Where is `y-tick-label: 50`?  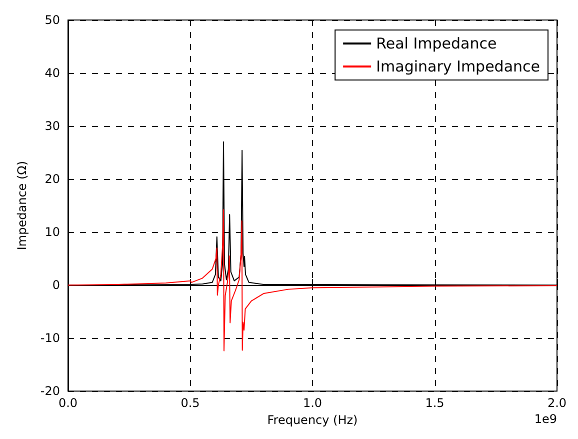
y-tick-label: 50 is located at coordinates (52, 20).